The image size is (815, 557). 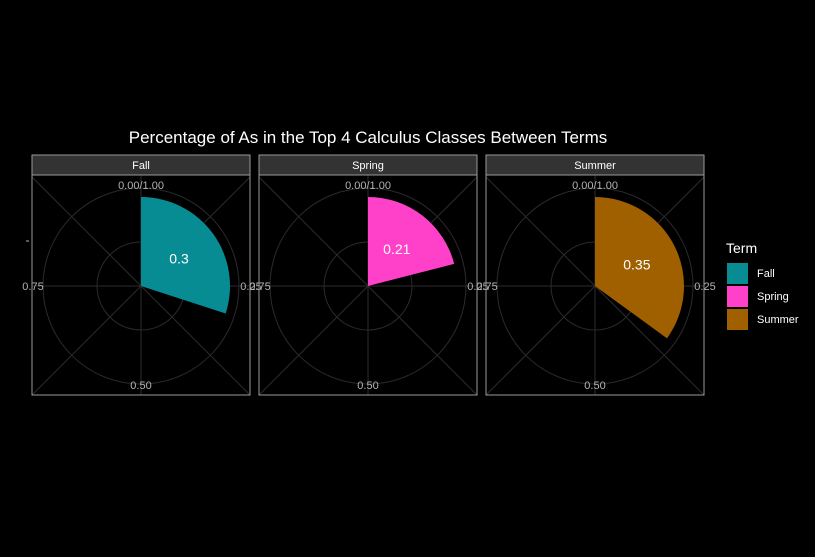 What do you see at coordinates (737, 273) in the screenshot?
I see `legend-swatch-fall` at bounding box center [737, 273].